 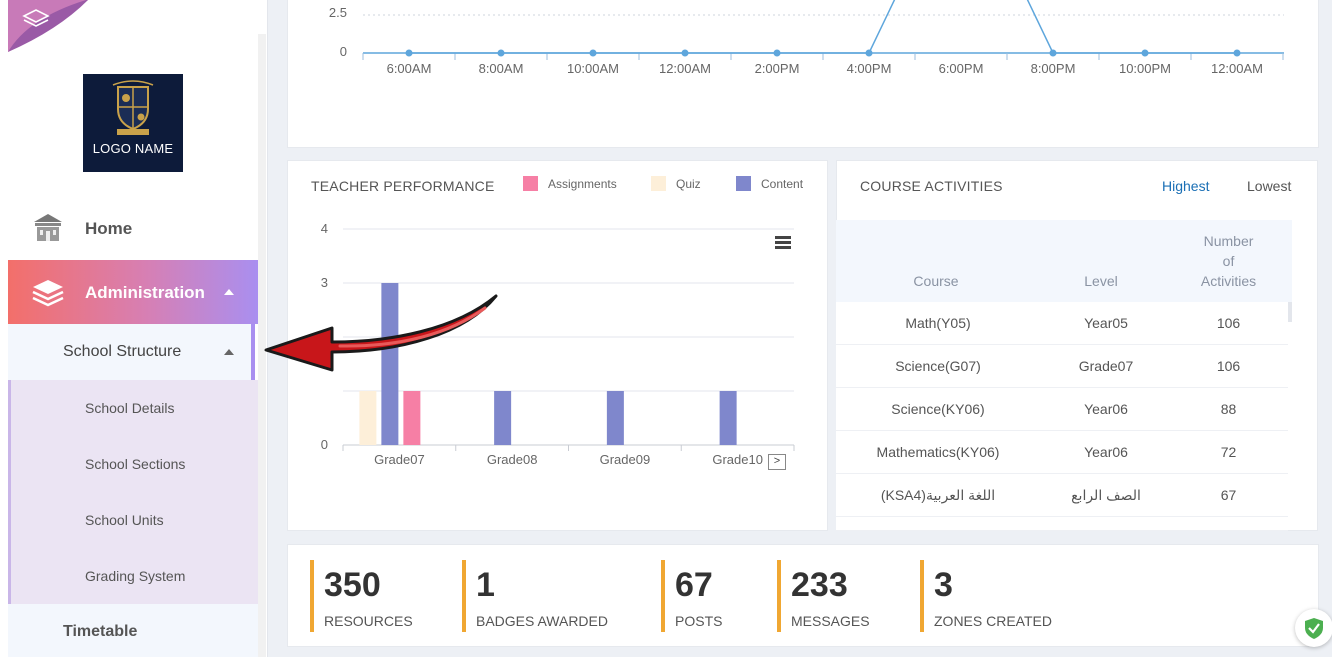 I want to click on y-tick-label: 3, so click(x=324, y=282).